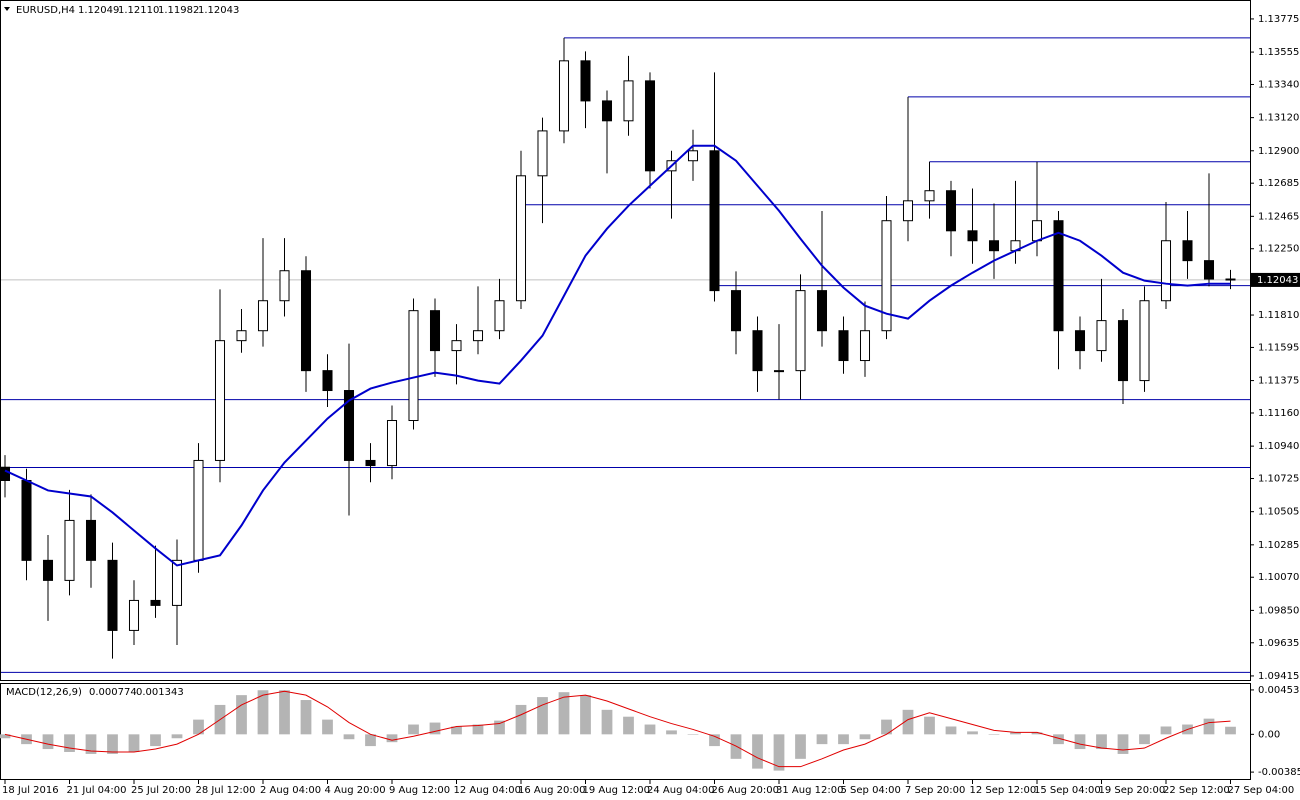 This screenshot has width=1300, height=800. Describe the element at coordinates (218, 10) in the screenshot. I see `ohlc-close: 1.12043` at that location.